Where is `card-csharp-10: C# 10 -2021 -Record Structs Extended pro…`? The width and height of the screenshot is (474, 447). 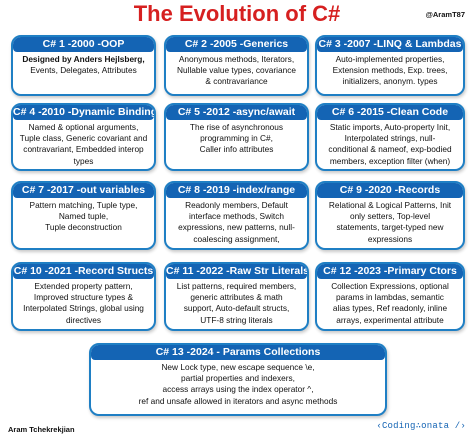 card-csharp-10: C# 10 -2021 -Record Structs Extended pro… is located at coordinates (83, 296).